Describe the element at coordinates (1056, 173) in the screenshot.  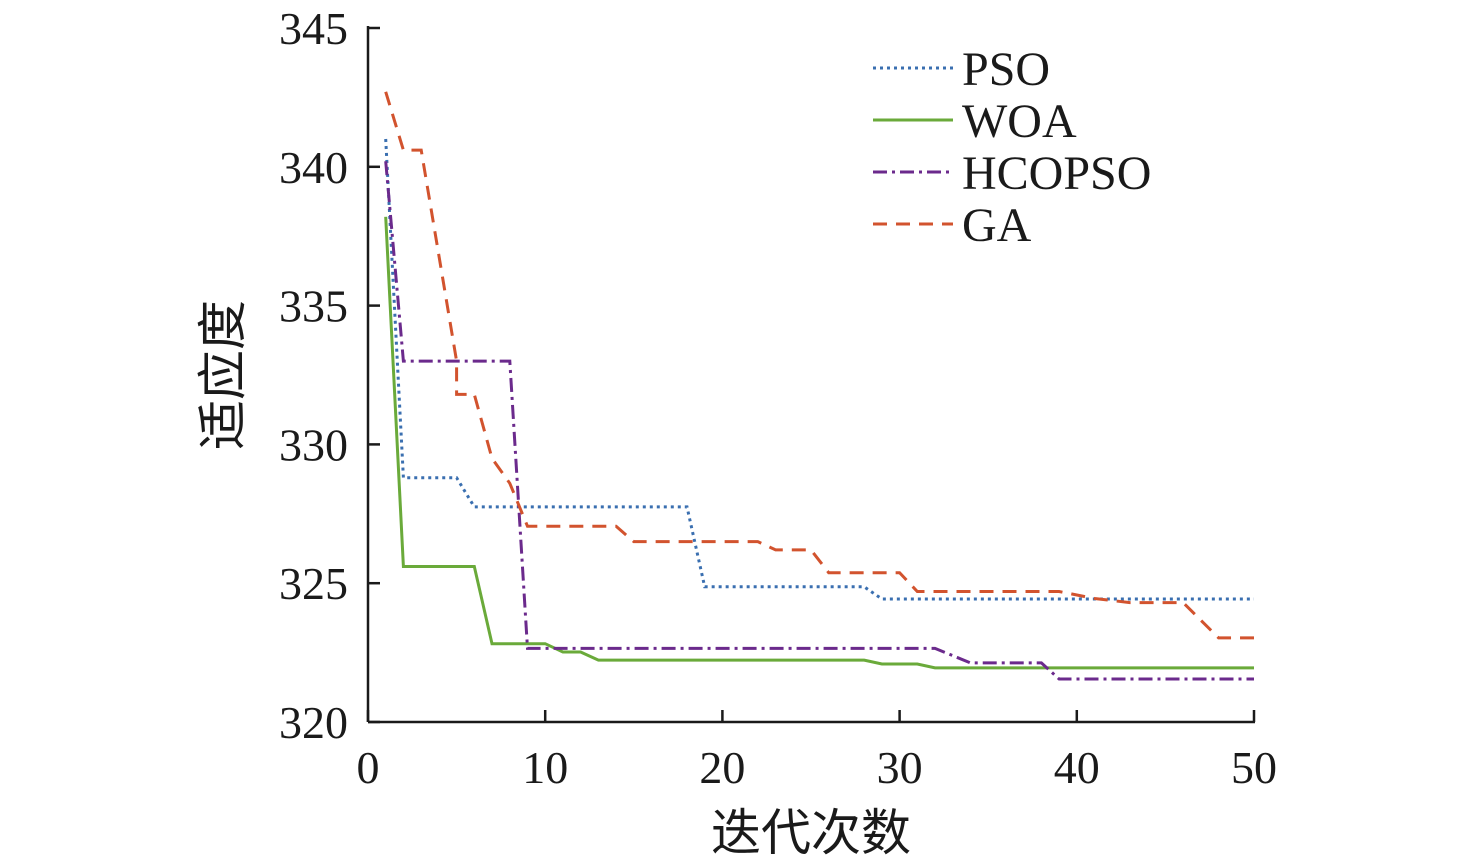
I see `legend-label: HCOPSO` at that location.